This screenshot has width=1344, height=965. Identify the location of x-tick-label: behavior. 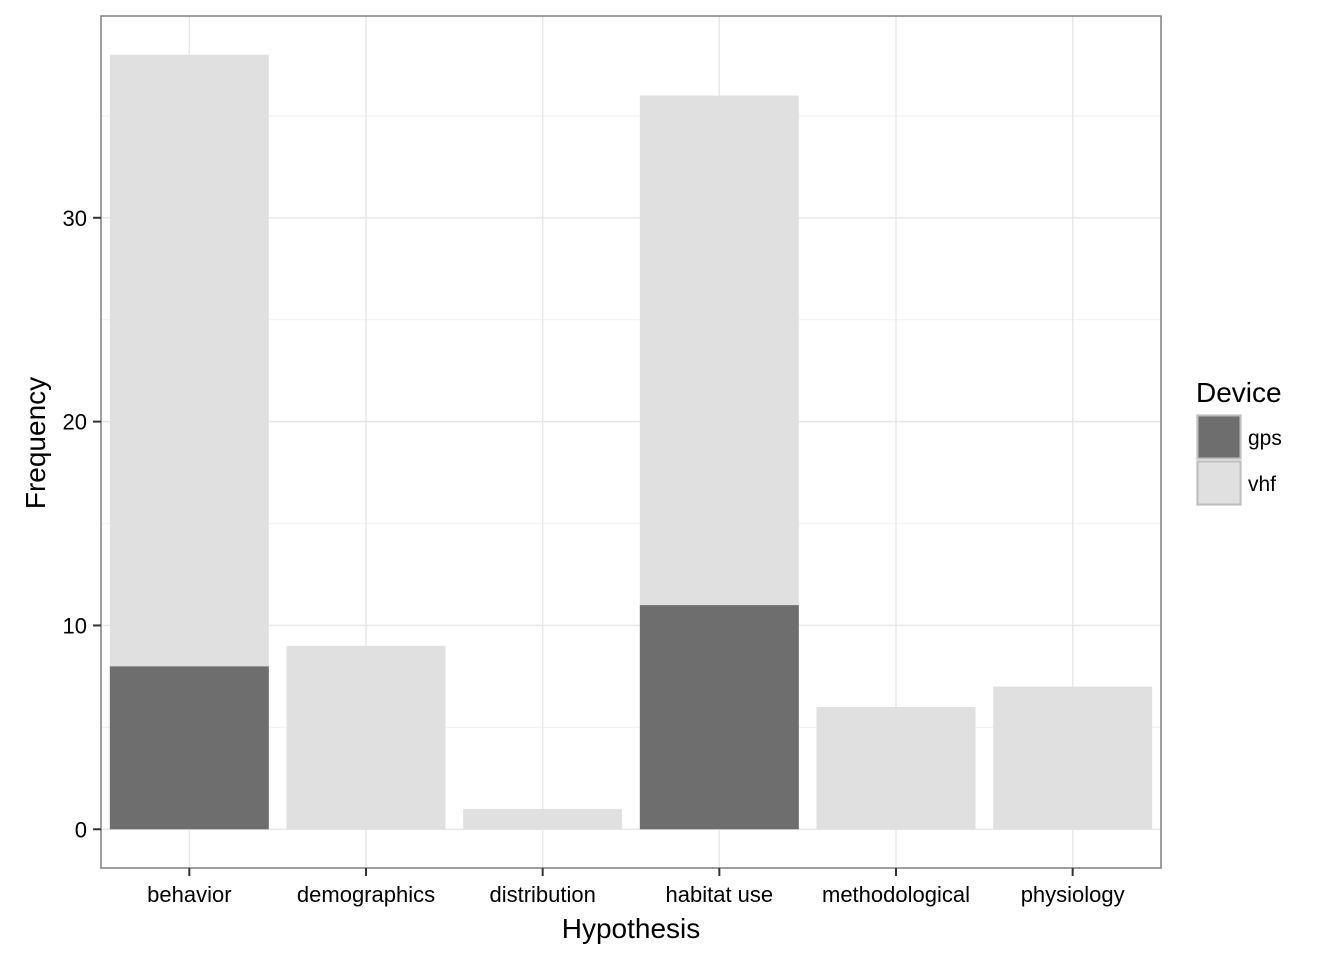
(189, 894).